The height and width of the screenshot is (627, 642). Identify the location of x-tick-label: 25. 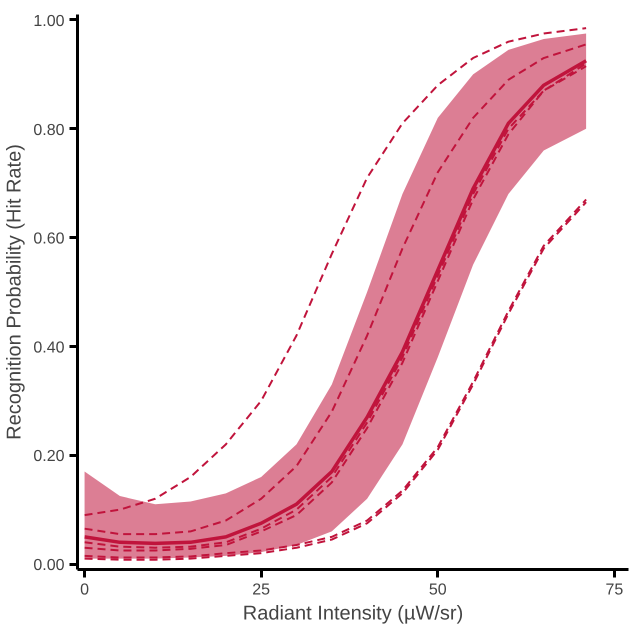
(261, 590).